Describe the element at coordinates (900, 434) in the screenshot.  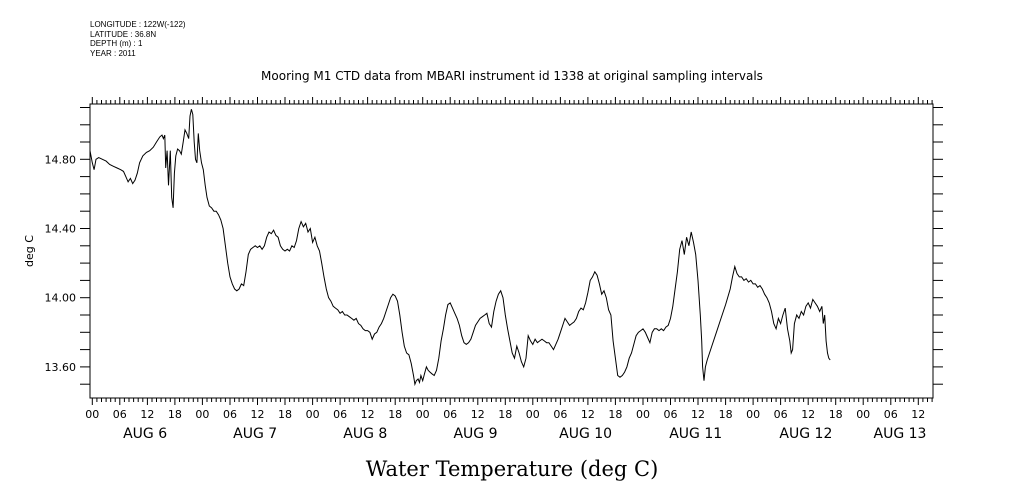
I see `x-day-label: AUG 13` at that location.